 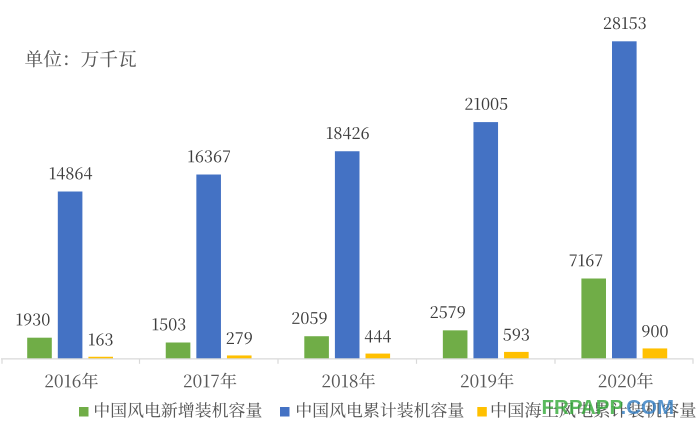 I want to click on svg-text: FRPAPP.COM, so click(x=608, y=407).